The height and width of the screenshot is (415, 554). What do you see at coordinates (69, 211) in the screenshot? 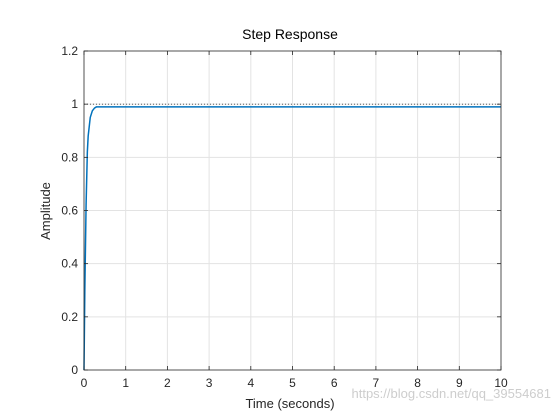
I see `y-tick-label: 0.6` at bounding box center [69, 211].